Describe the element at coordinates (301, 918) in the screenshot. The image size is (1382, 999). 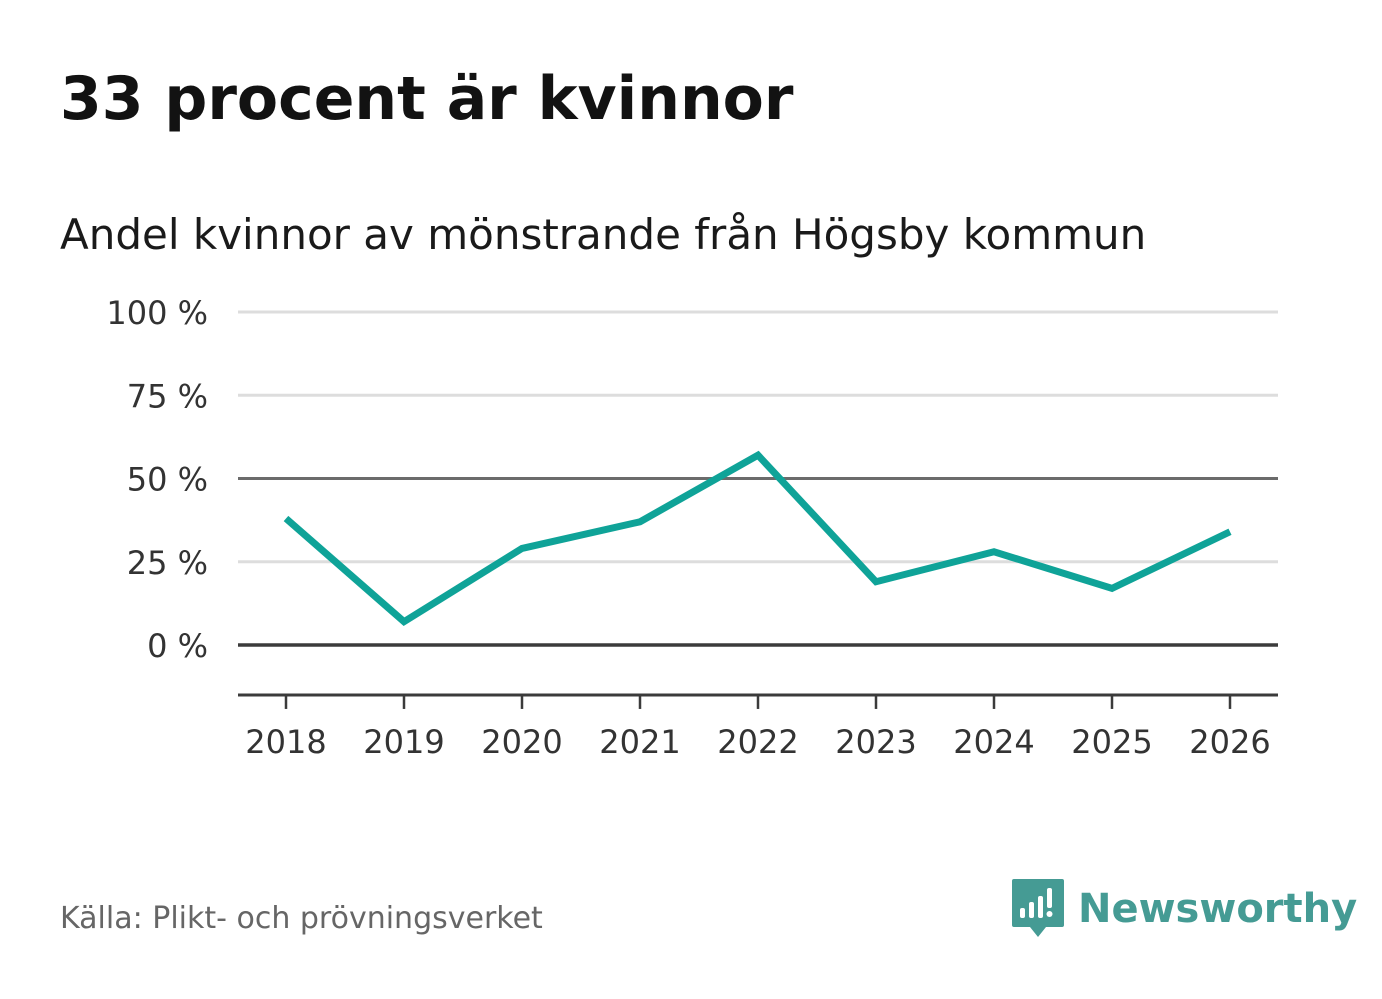
I see `source-note: Källa: Plikt- och prövningsverket` at that location.